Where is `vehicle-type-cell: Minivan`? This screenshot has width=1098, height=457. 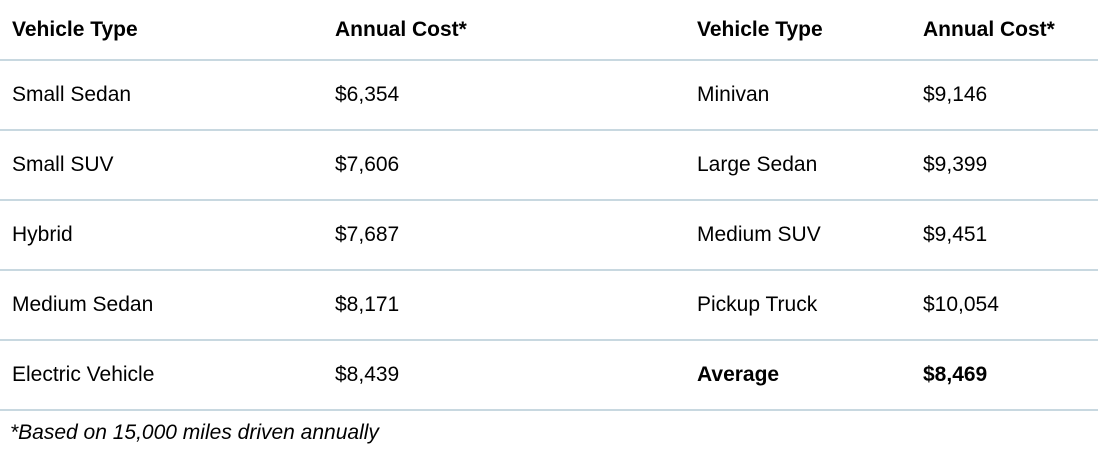
vehicle-type-cell: Minivan is located at coordinates (798, 95).